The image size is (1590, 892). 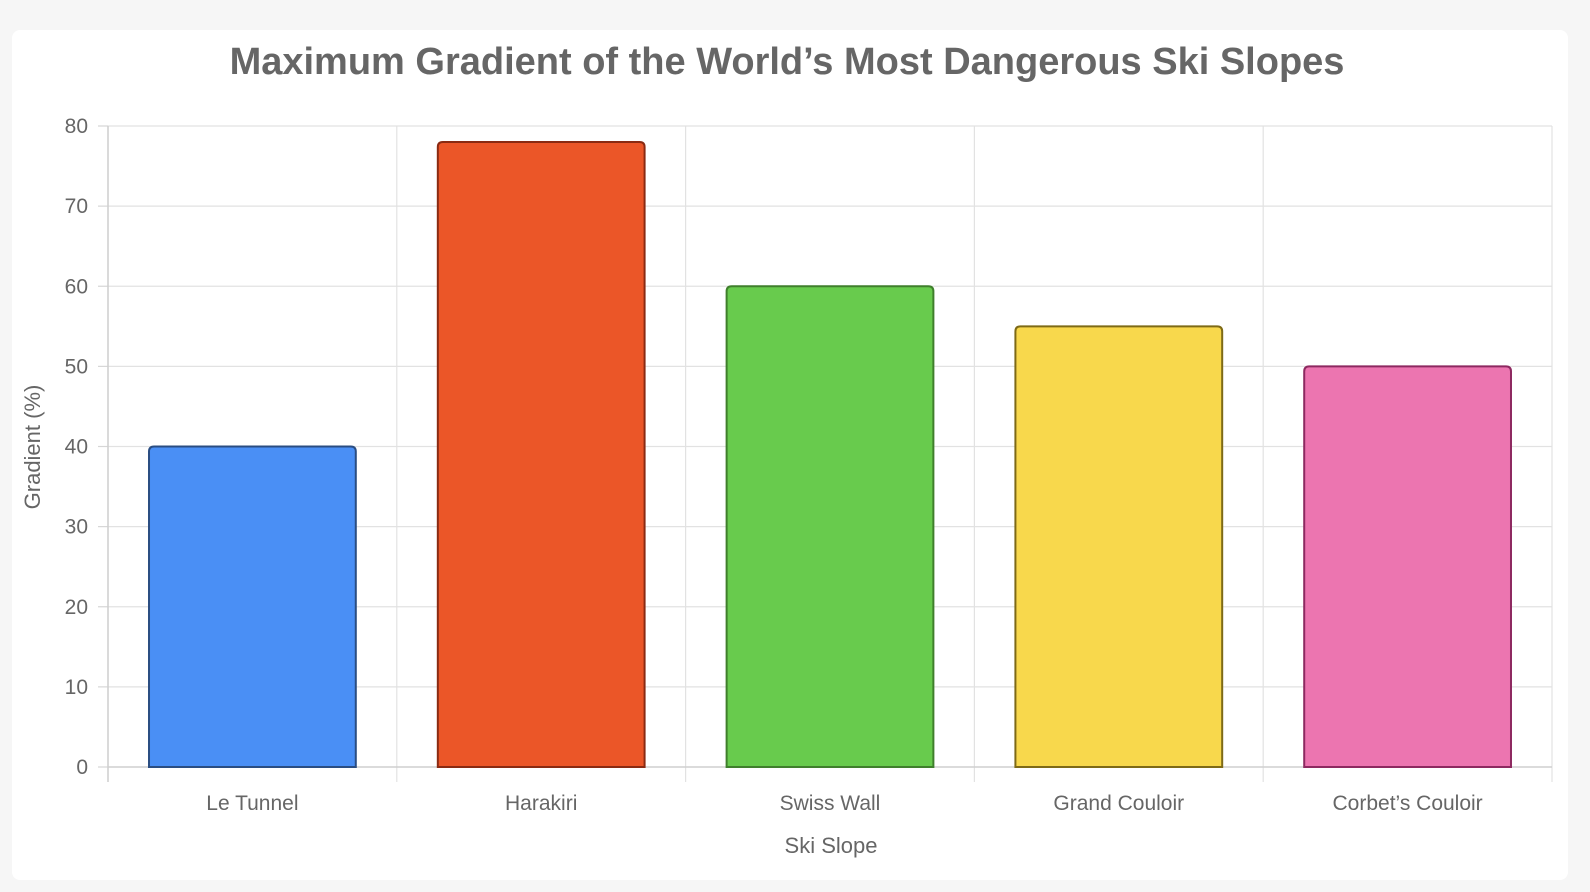 I want to click on y-tick-label: 10, so click(x=76, y=687).